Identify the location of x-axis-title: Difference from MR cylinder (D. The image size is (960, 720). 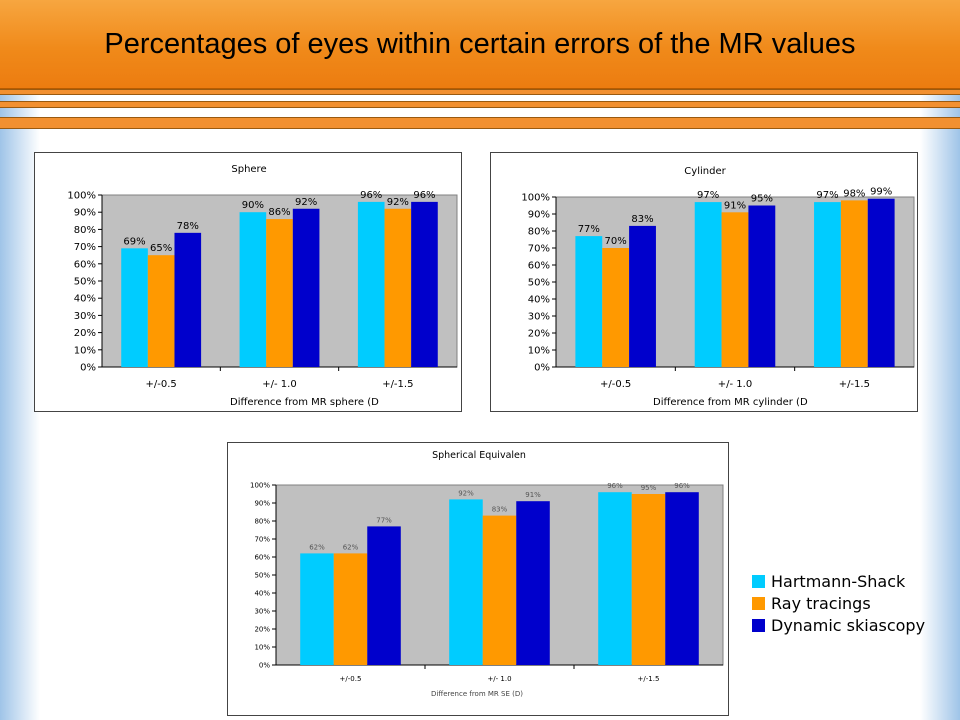
(730, 402).